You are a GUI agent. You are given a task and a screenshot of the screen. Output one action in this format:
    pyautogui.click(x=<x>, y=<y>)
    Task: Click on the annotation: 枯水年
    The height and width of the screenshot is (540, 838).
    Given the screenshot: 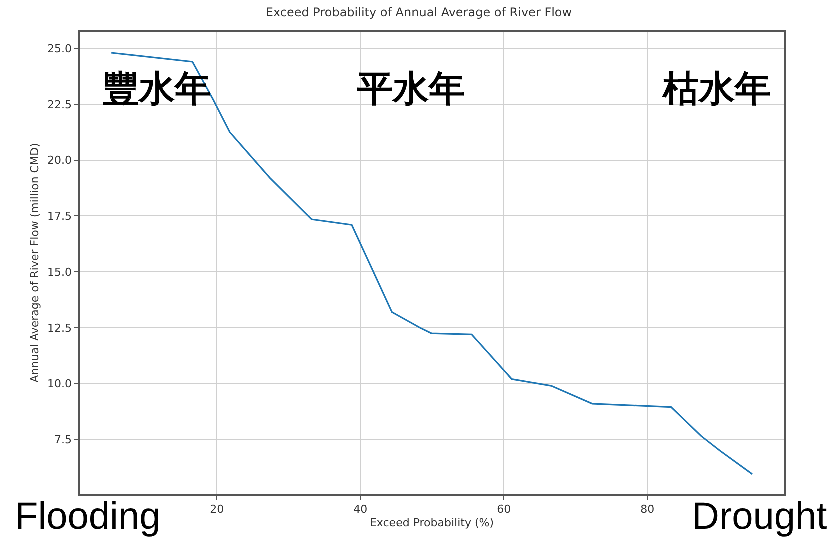 What is the action you would take?
    pyautogui.click(x=716, y=89)
    